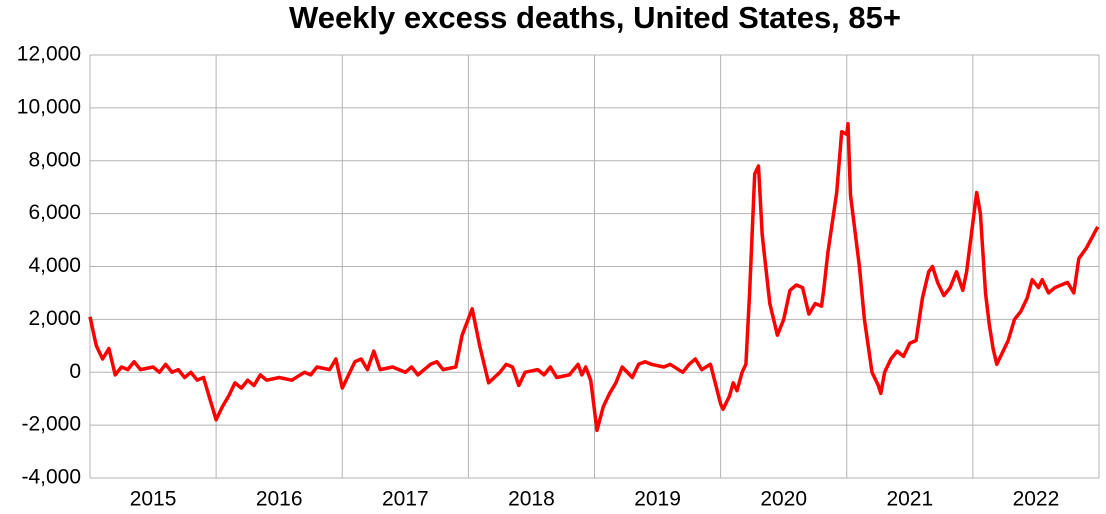 This screenshot has width=1106, height=514. I want to click on y-tick-label: 12,000, so click(49, 54).